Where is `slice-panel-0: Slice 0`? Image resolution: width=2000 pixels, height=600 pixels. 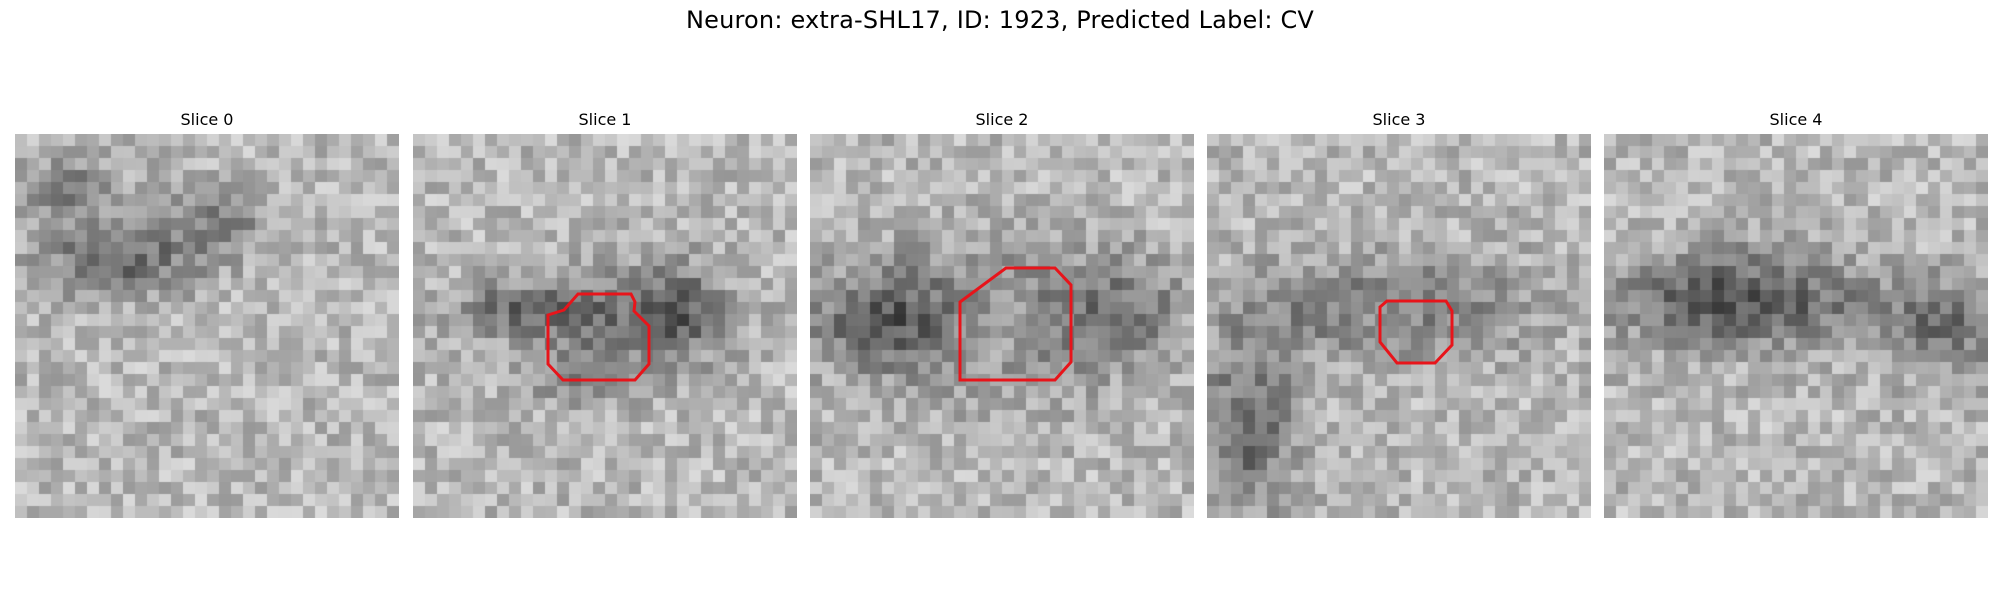 slice-panel-0: Slice 0 is located at coordinates (207, 313).